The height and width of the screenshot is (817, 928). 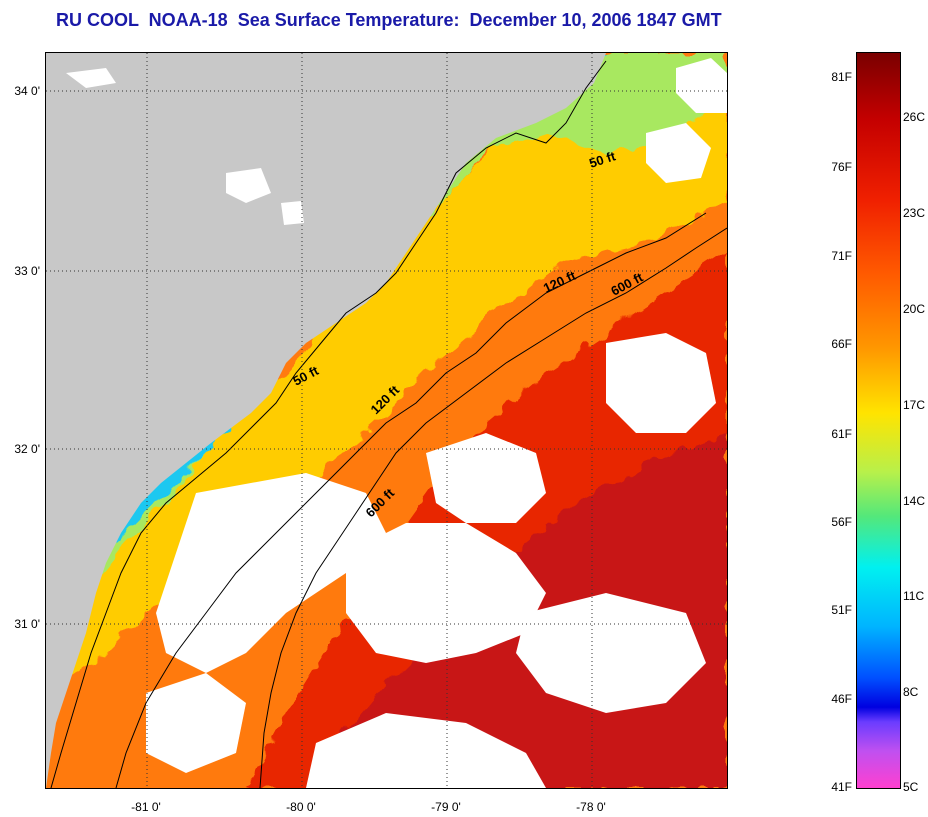 What do you see at coordinates (914, 117) in the screenshot?
I see `colorbar-c-label: 26C` at bounding box center [914, 117].